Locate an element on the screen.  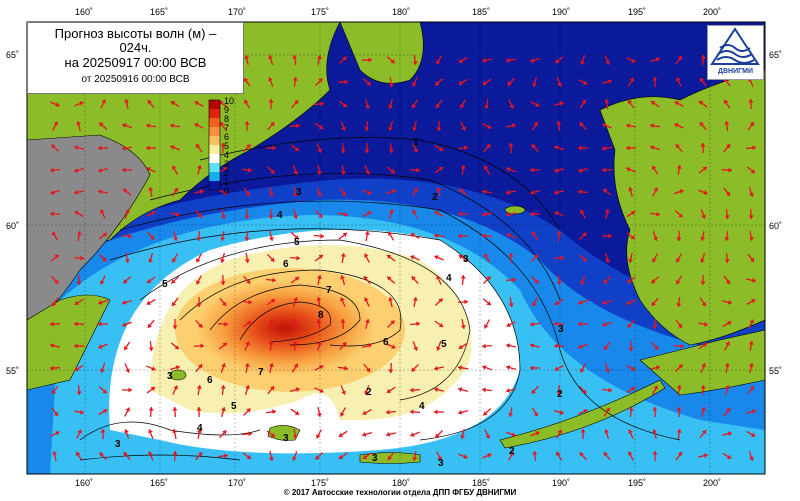
logo-text: ДВНИГМИ is located at coordinates (735, 71).